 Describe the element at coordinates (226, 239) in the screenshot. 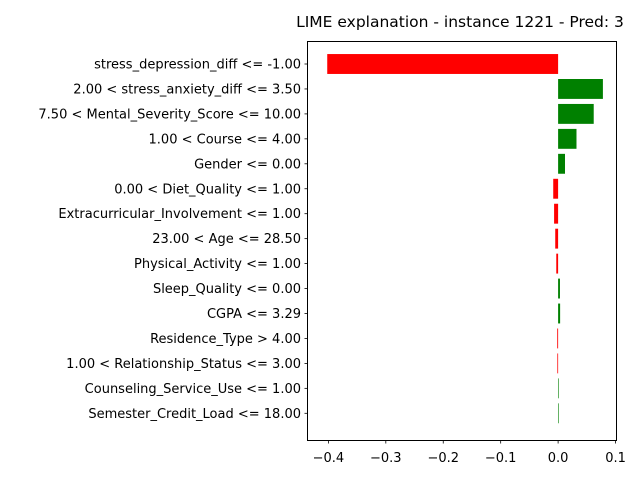

I see `y-tick-label: 23.00 < Age <= 28.50` at that location.